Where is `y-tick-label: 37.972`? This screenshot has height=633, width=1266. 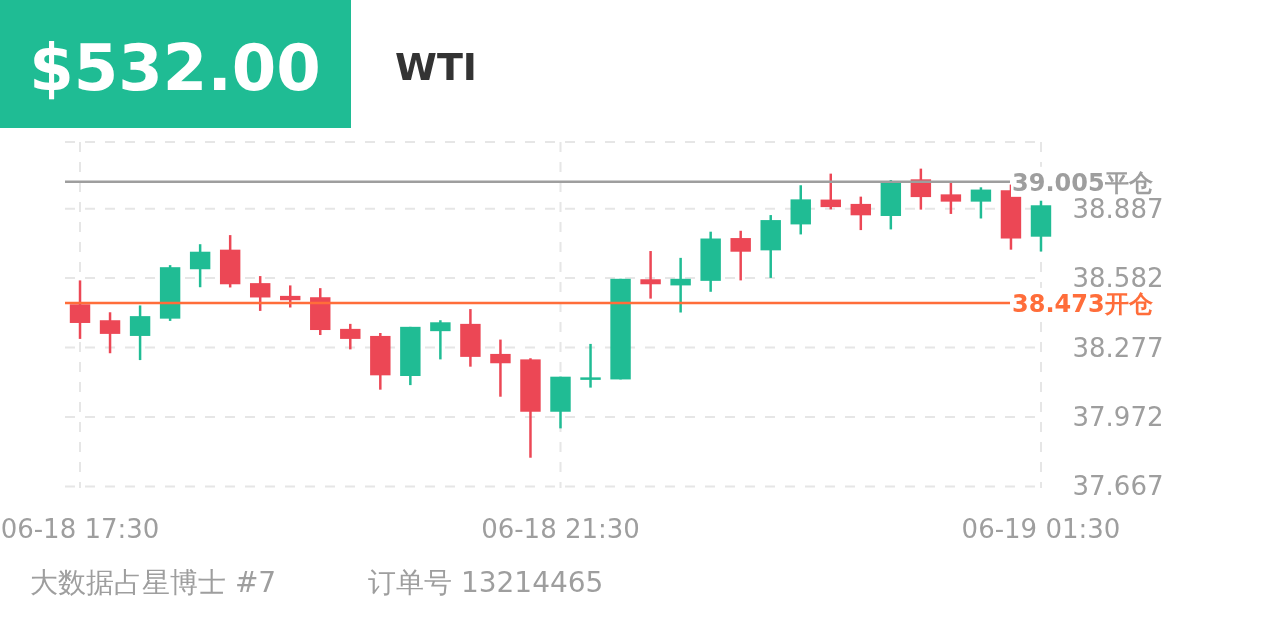
y-tick-label: 37.972 is located at coordinates (1118, 416).